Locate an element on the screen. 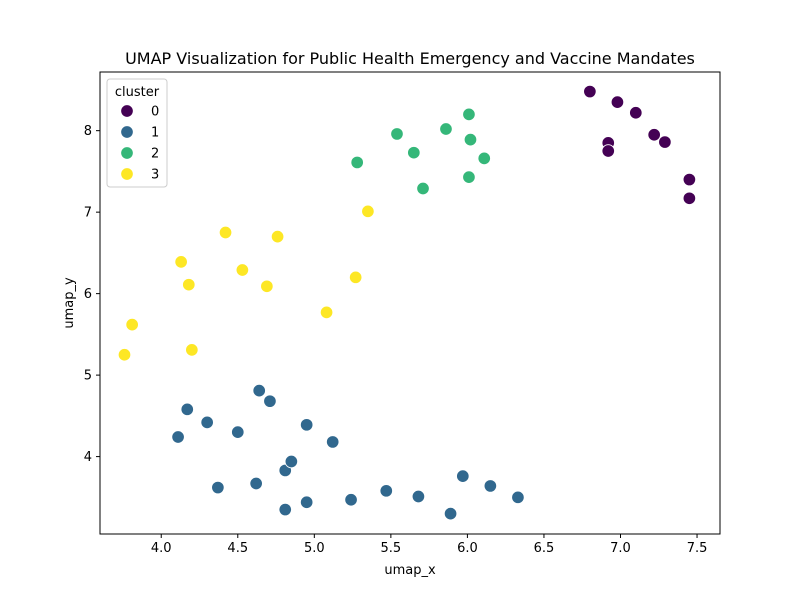 The image size is (800, 600). x-tick-label: 7.0 is located at coordinates (620, 548).